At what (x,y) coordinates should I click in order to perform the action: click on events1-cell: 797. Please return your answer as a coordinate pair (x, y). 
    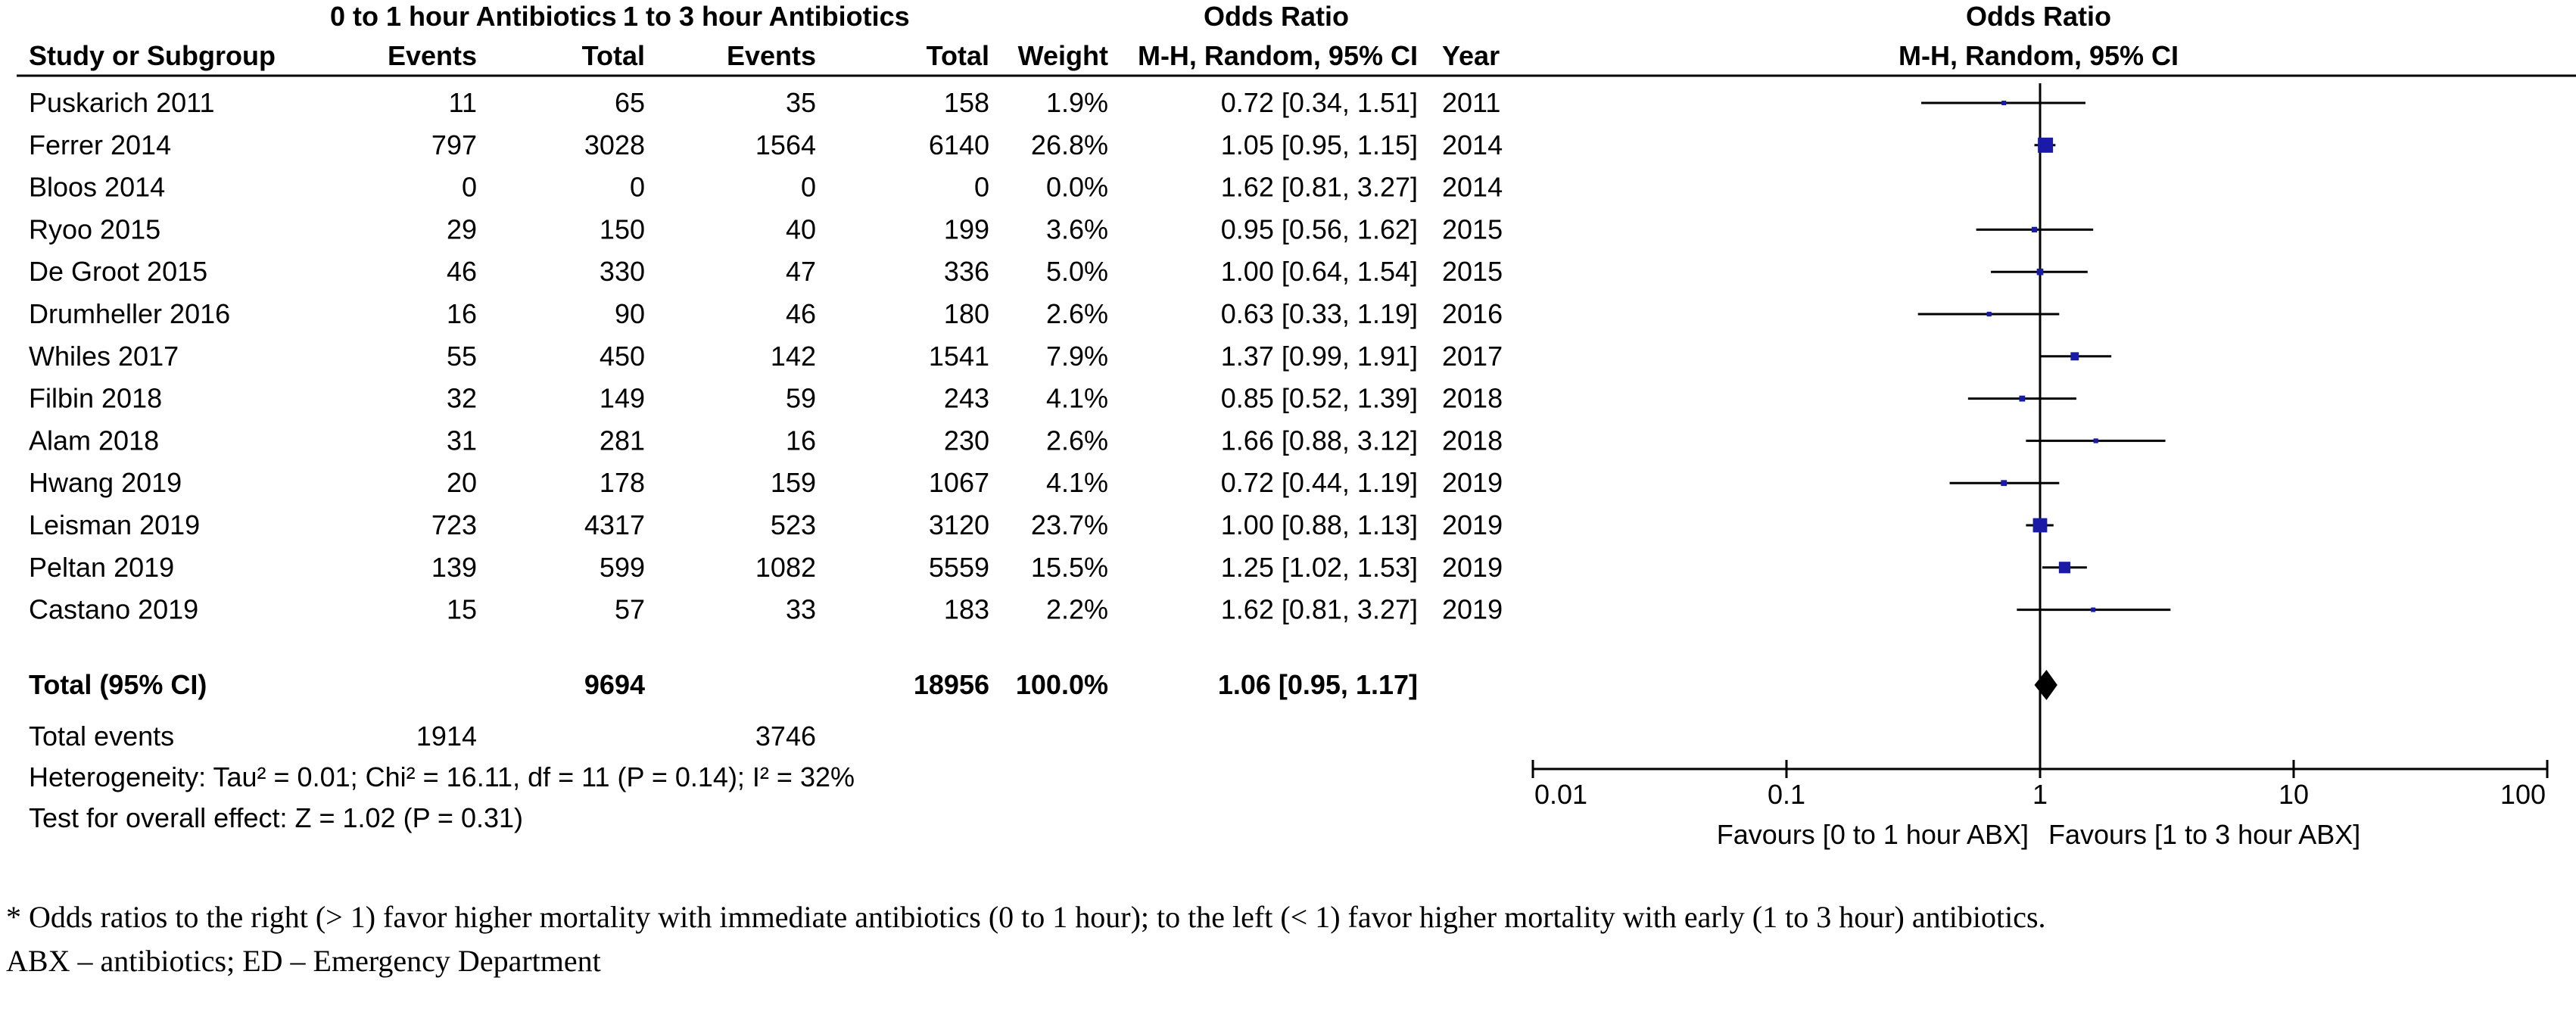
    Looking at the image, I should click on (454, 144).